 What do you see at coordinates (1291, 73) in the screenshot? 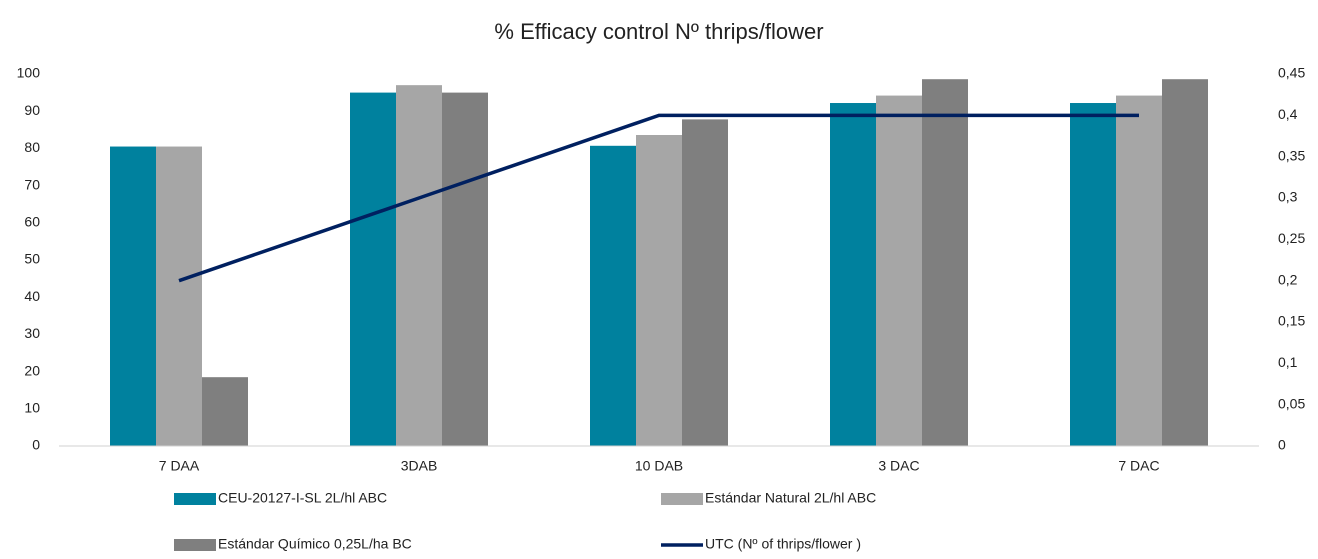
I see `y2-tick-label: 0,45` at bounding box center [1291, 73].